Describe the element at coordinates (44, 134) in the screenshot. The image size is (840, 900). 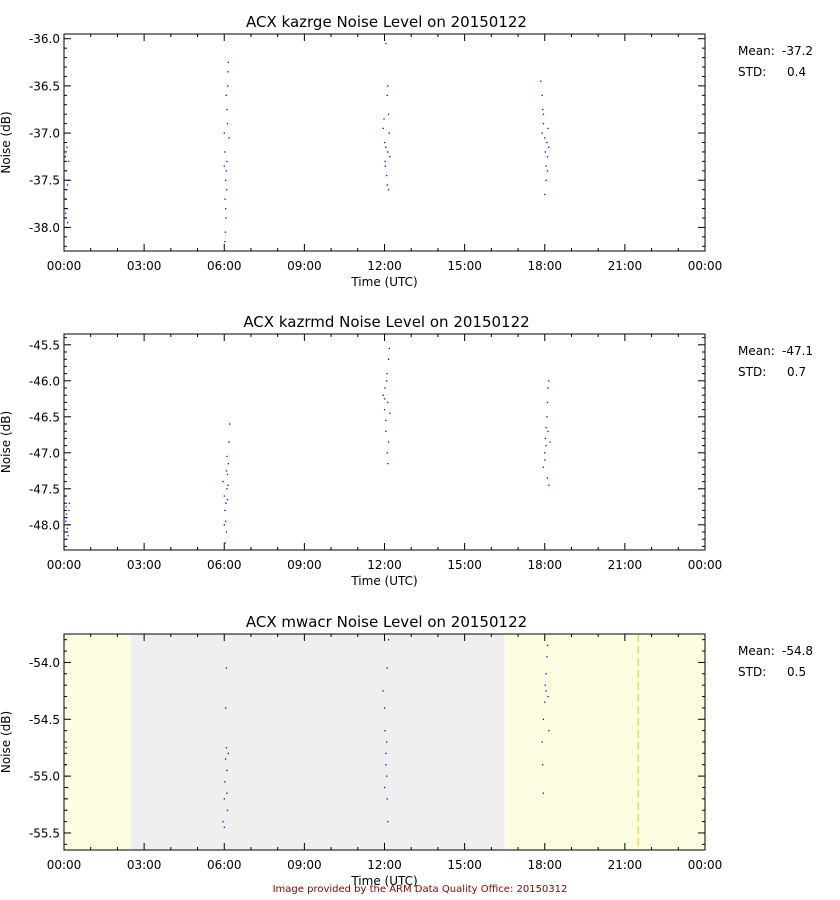
I see `y-tick-label: -37.0` at that location.